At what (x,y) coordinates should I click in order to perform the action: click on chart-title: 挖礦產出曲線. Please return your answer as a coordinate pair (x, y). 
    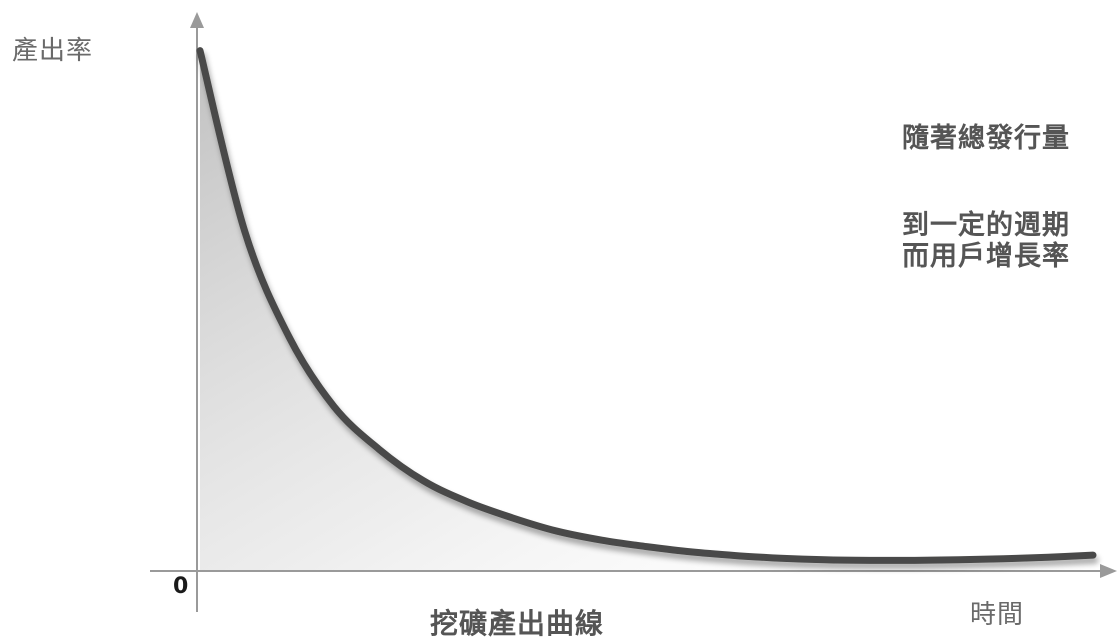
    Looking at the image, I should click on (517, 622).